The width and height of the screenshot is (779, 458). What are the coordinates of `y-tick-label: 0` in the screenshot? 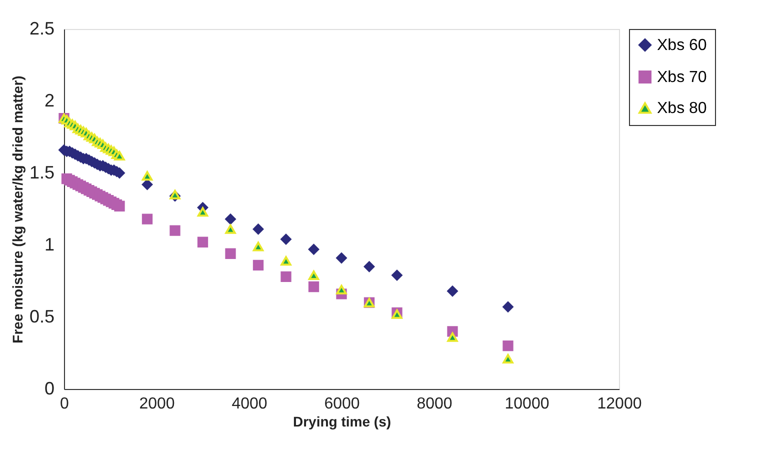 It's located at (49, 388).